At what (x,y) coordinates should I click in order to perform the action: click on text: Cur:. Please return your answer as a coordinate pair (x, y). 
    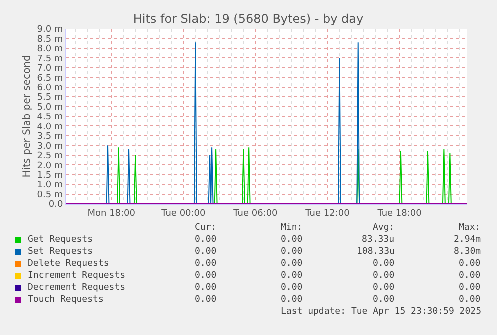
    Looking at the image, I should click on (206, 228).